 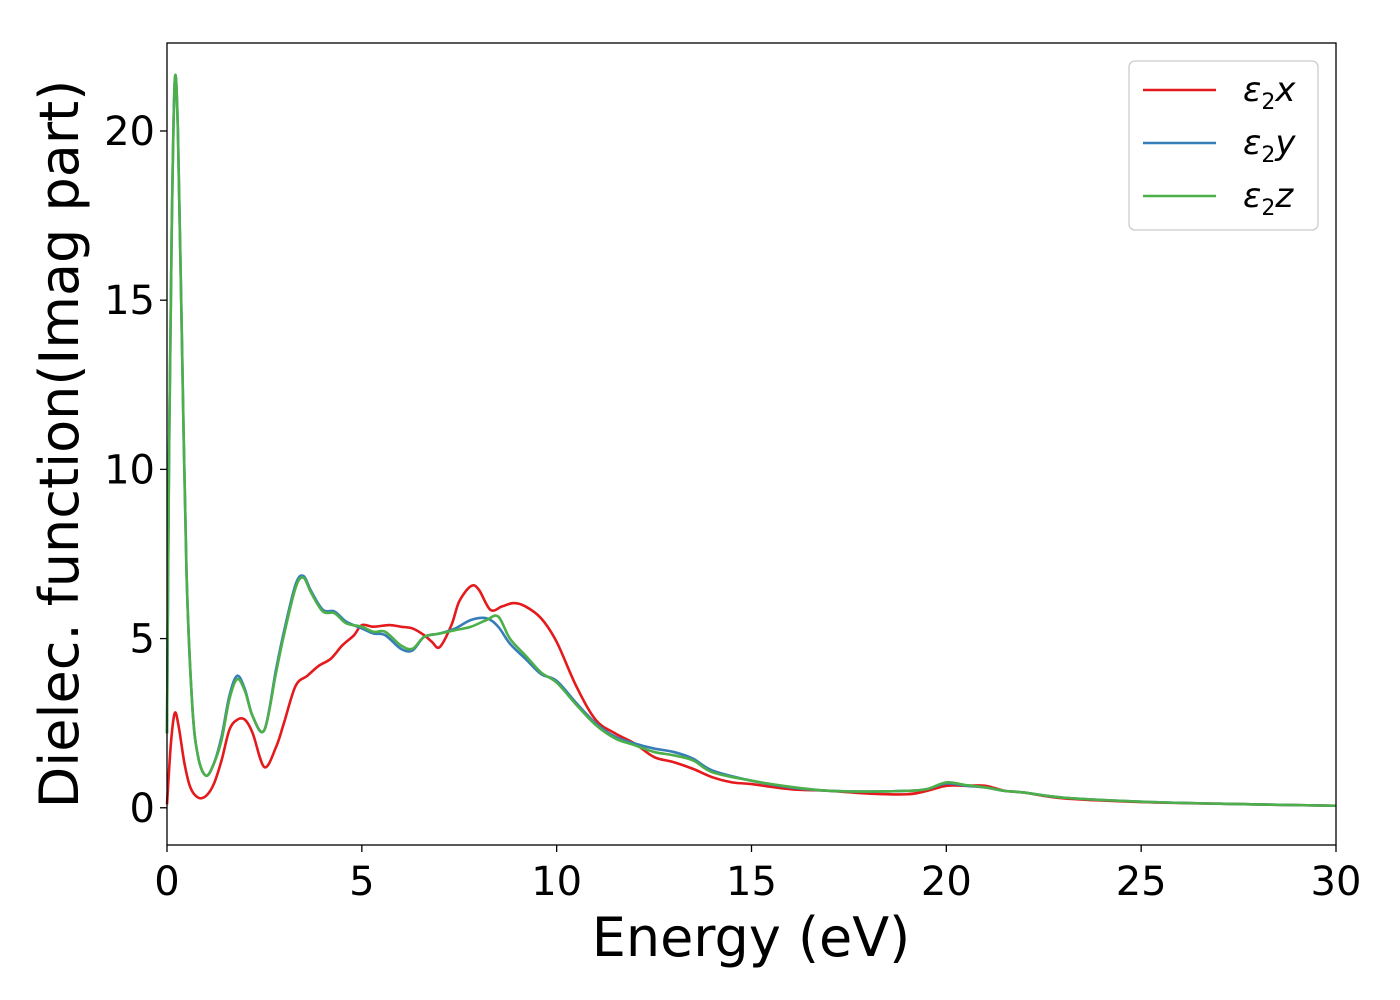 I want to click on x-axis: 0 5 10 15 20 25 30, so click(x=757, y=875).